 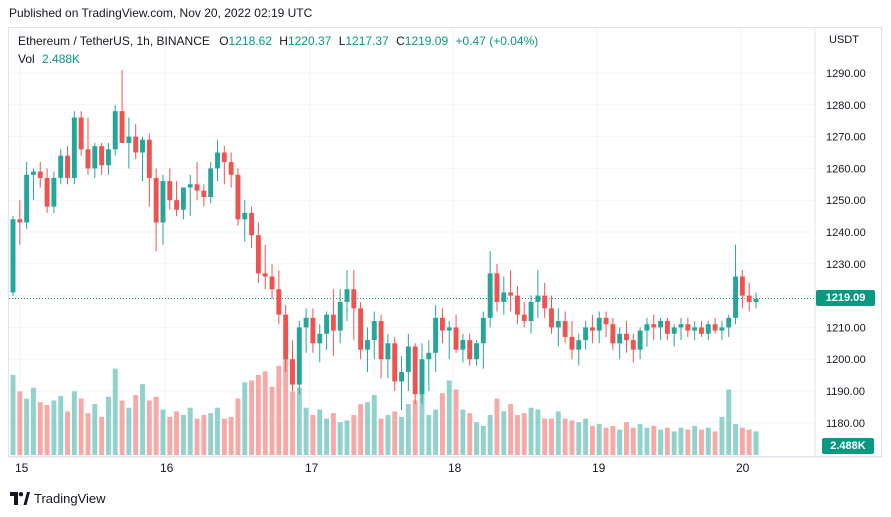 What do you see at coordinates (22, 468) in the screenshot?
I see `x-tick-label: 15` at bounding box center [22, 468].